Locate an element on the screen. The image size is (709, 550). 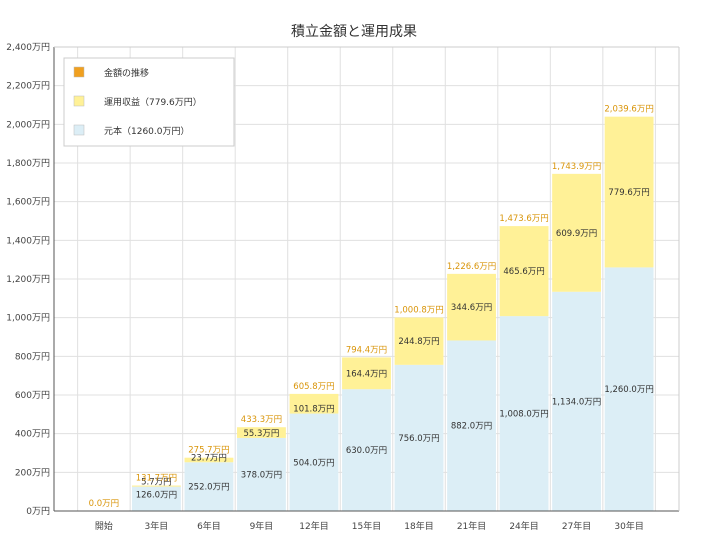
x-tick-label: 12年目 is located at coordinates (313, 526).